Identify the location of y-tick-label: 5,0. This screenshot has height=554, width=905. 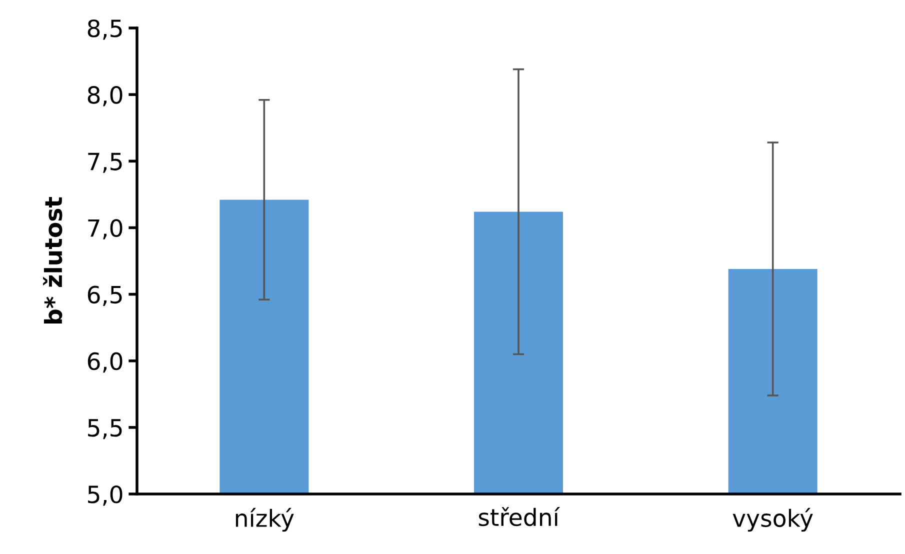
(105, 495).